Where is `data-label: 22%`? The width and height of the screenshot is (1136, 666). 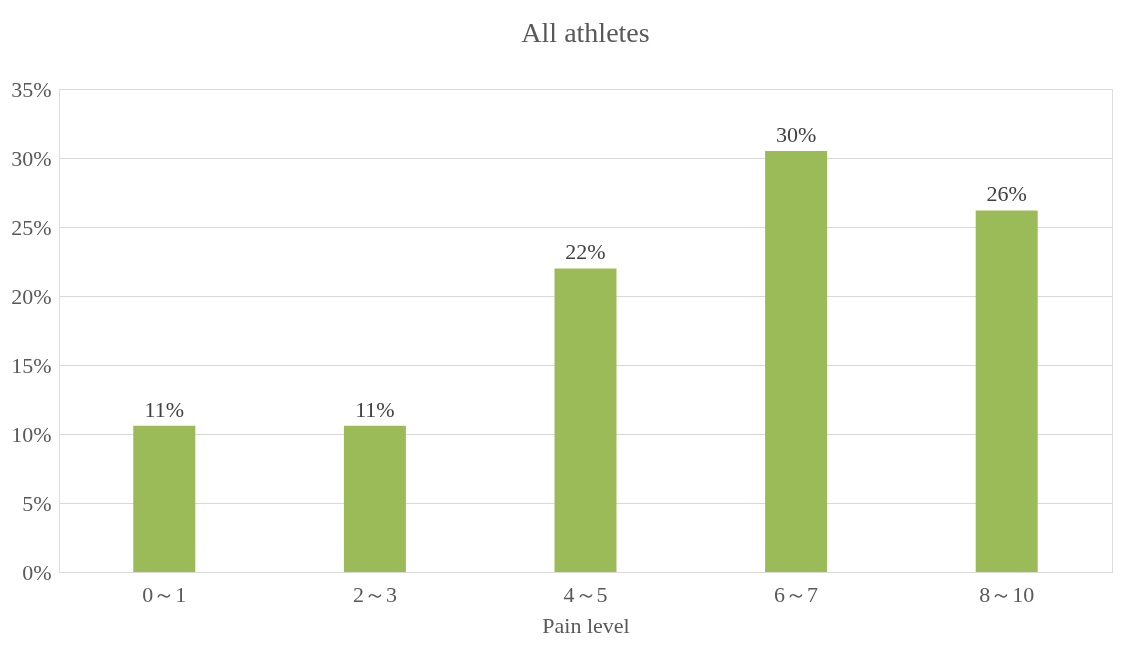 data-label: 22% is located at coordinates (585, 252).